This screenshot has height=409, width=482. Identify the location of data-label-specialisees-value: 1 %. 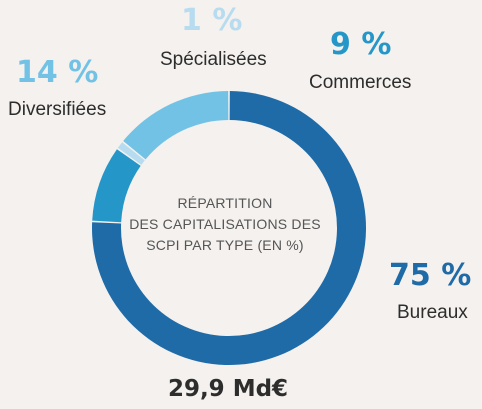
(212, 20).